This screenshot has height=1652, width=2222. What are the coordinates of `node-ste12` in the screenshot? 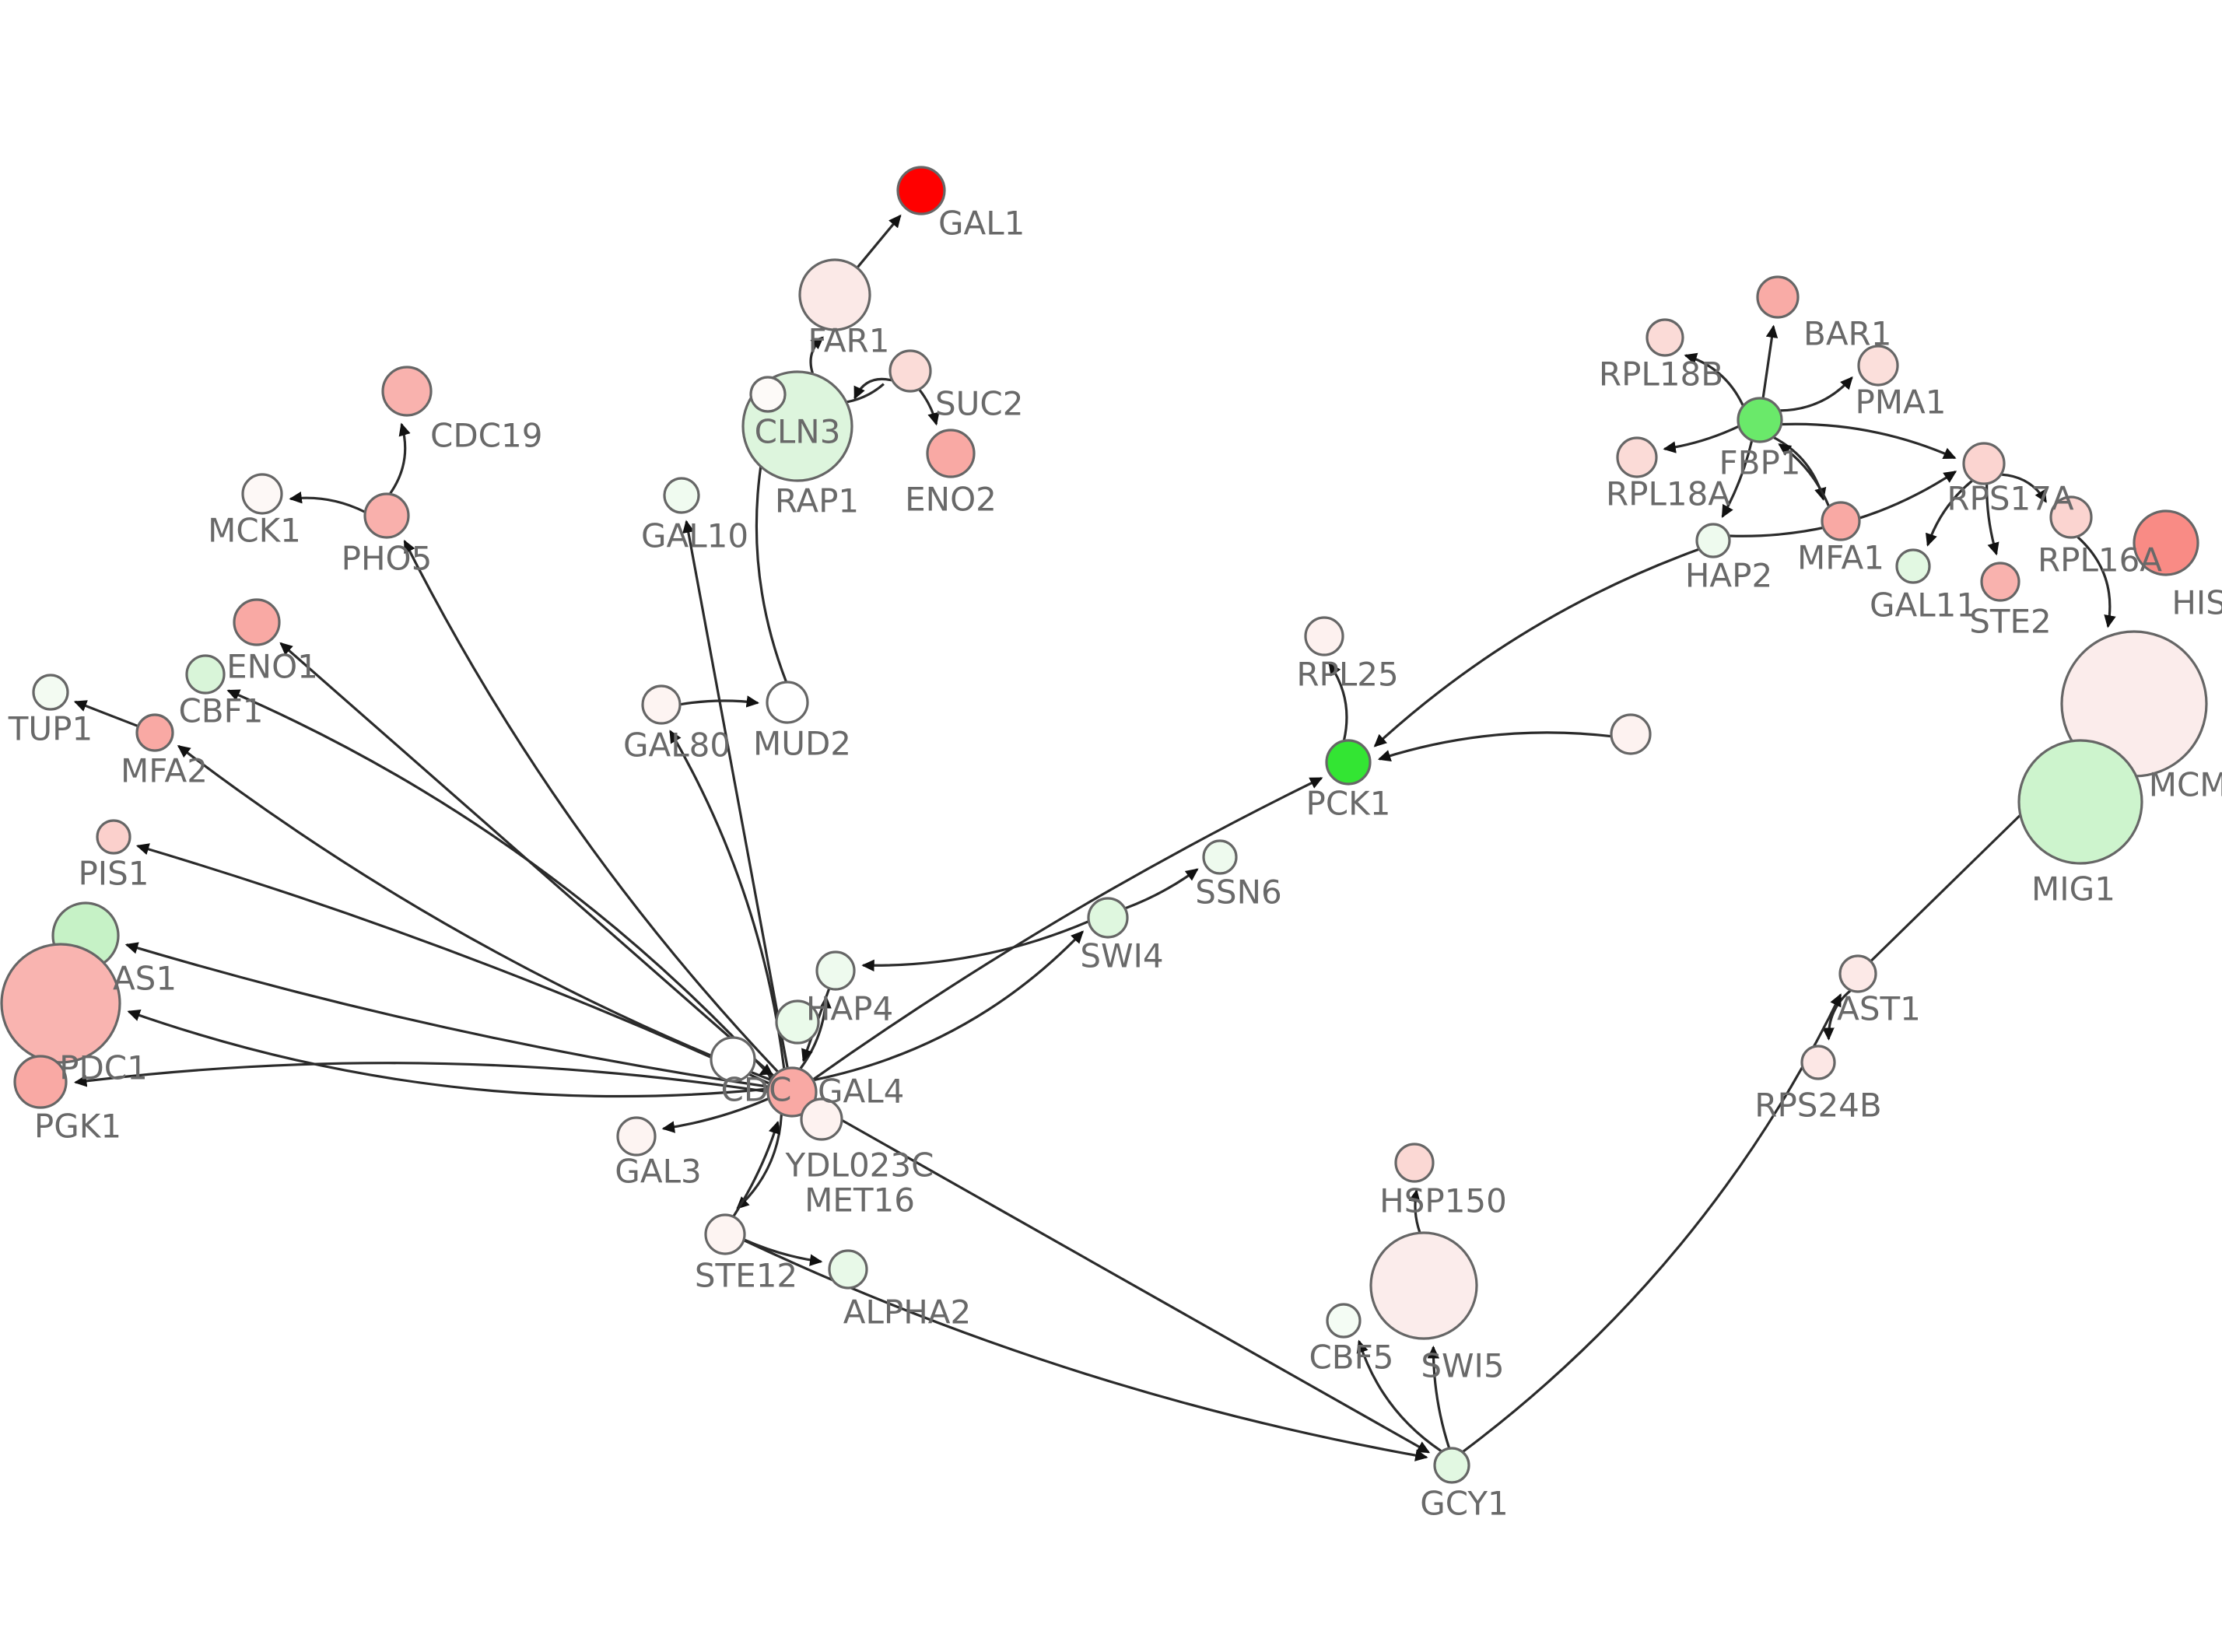 It's located at (725, 1234).